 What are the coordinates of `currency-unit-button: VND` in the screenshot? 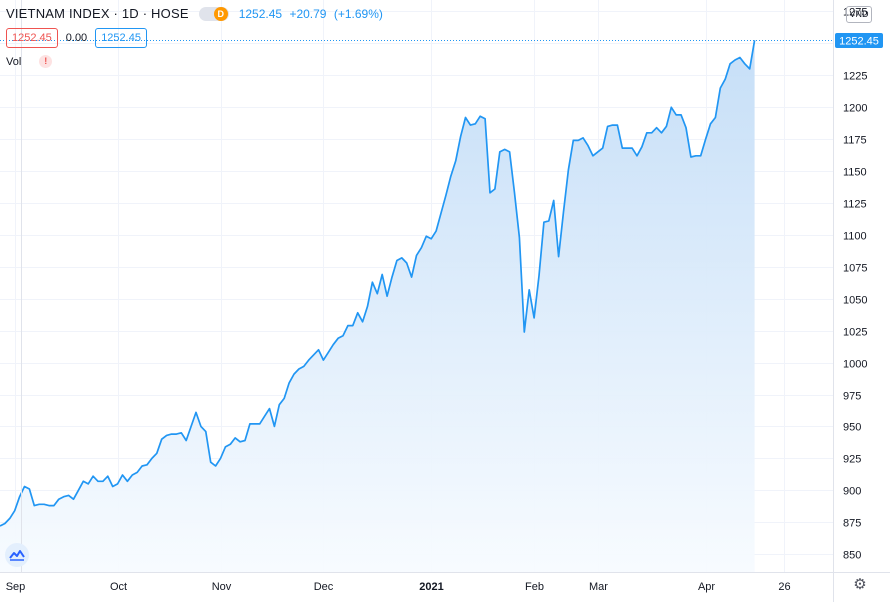 It's located at (859, 14).